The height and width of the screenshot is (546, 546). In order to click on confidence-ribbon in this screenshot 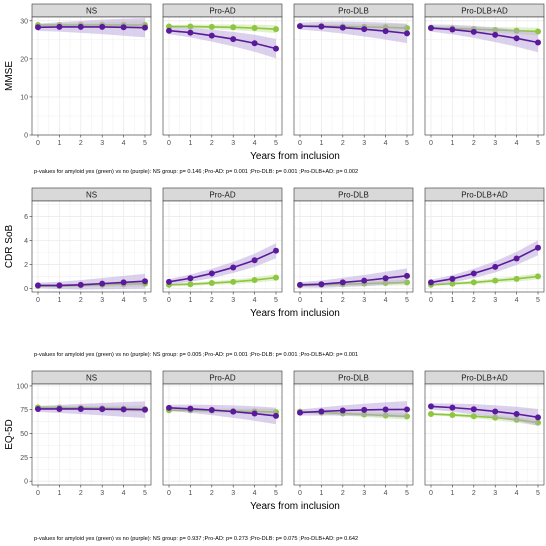, I will do `click(484, 419)`.